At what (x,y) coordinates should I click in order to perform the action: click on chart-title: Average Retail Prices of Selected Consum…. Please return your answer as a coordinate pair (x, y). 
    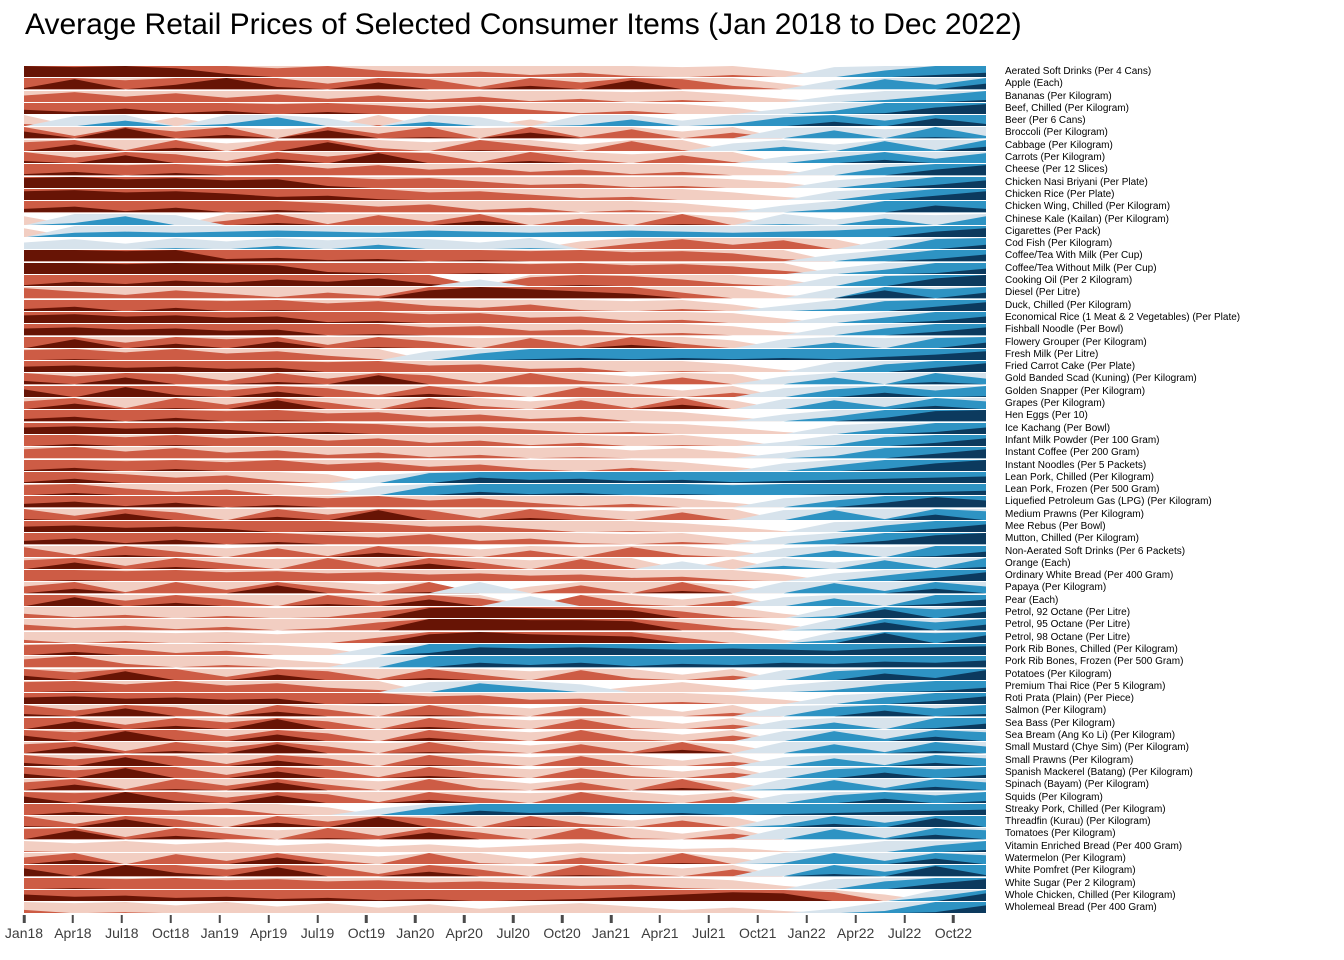
    Looking at the image, I should click on (523, 24).